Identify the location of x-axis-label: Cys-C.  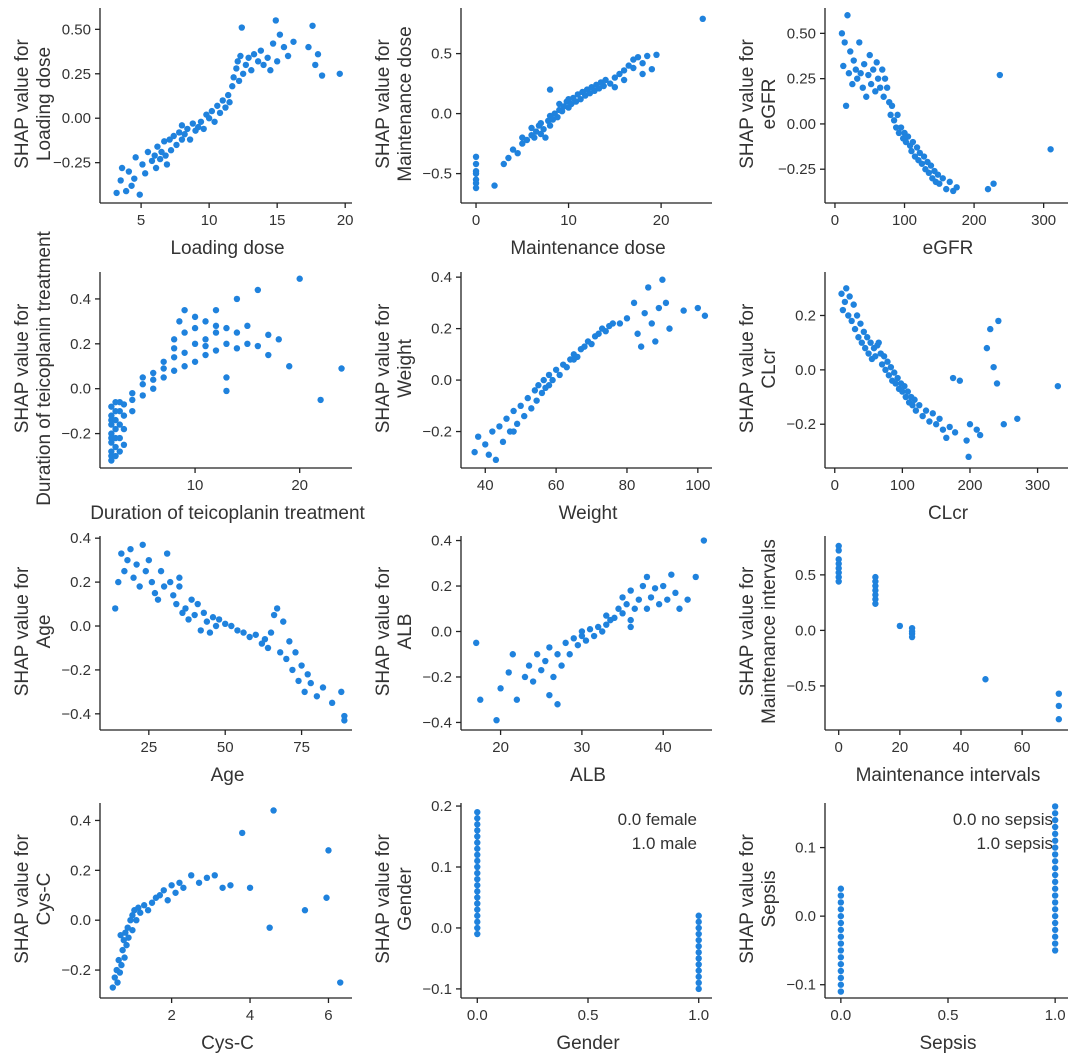
(227, 1043).